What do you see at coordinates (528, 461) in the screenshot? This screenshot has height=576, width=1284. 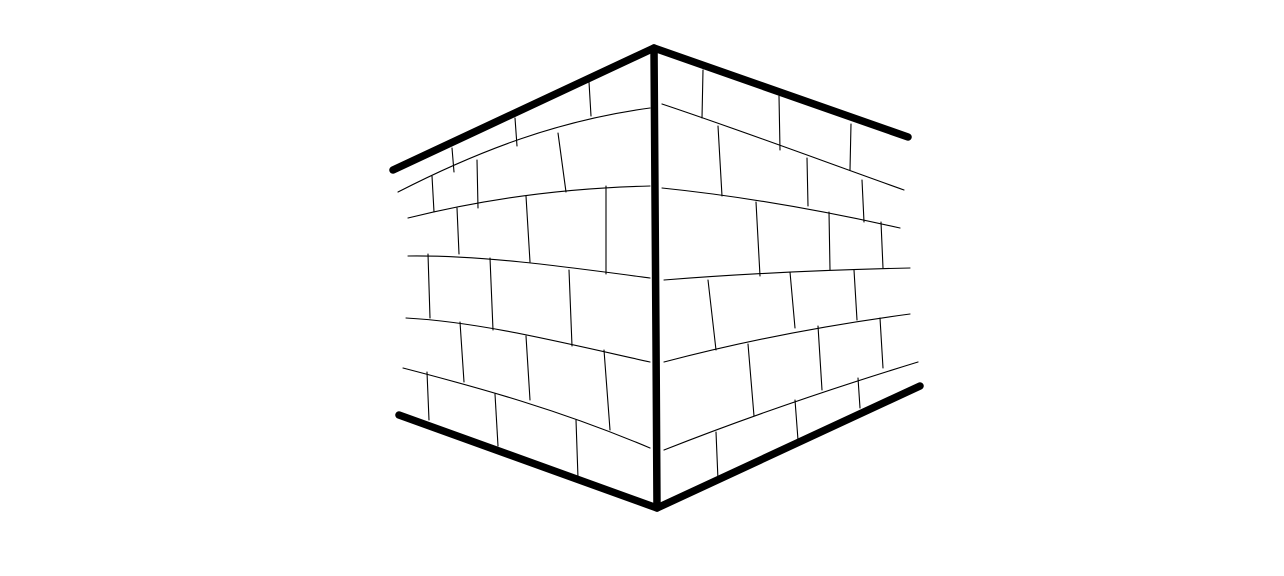 I see `bottom-left-edge` at bounding box center [528, 461].